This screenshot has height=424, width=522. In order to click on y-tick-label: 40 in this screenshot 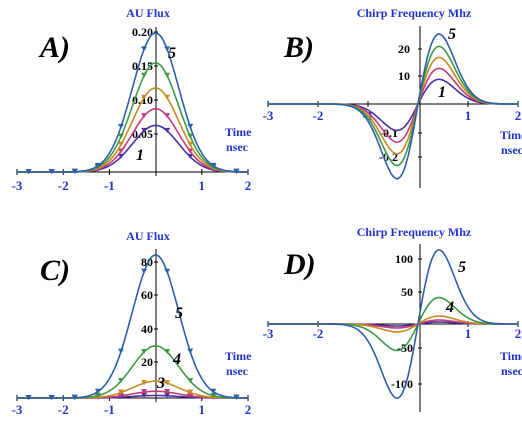, I will do `click(147, 329)`.